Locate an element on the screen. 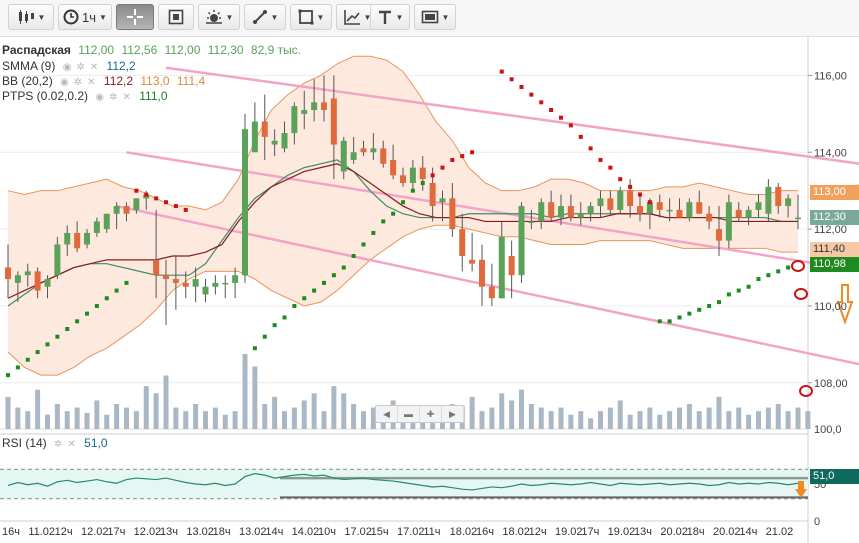 The image size is (859, 543). price-tick-label: 110,00 is located at coordinates (830, 307).